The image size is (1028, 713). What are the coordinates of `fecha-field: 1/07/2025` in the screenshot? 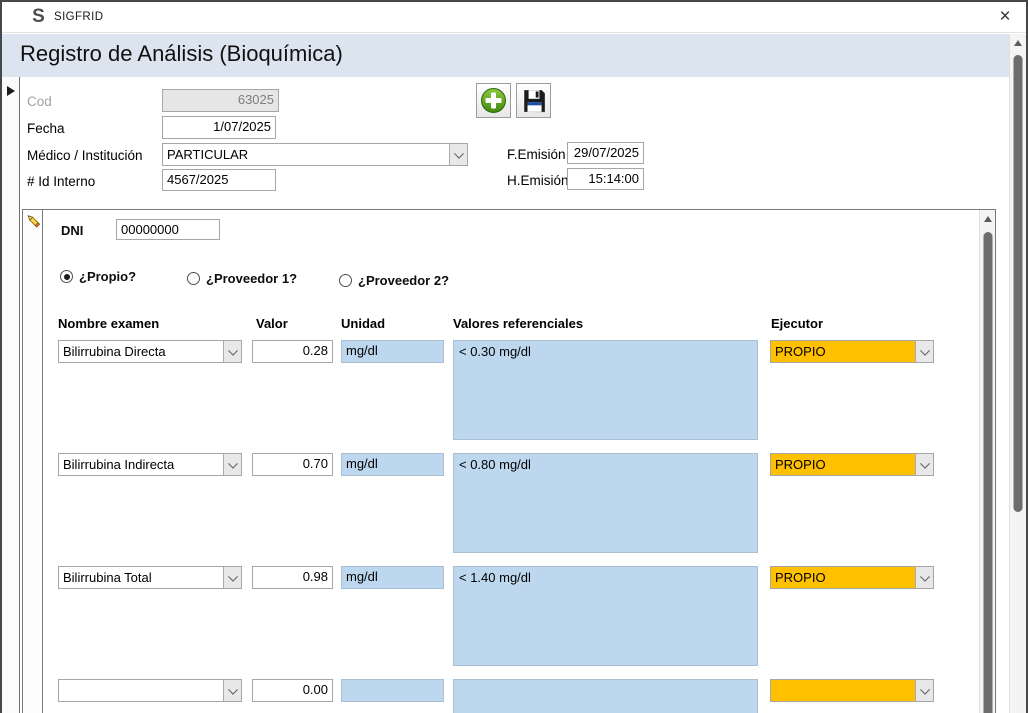 It's located at (219, 127).